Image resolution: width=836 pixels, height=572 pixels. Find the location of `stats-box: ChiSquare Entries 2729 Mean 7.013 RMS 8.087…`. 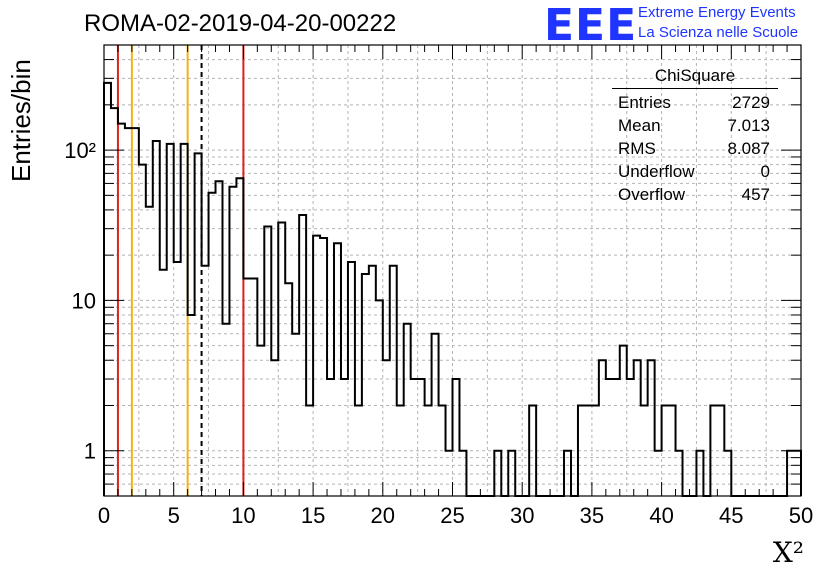

stats-box: ChiSquare Entries 2729 Mean 7.013 RMS 8.087… is located at coordinates (695, 136).